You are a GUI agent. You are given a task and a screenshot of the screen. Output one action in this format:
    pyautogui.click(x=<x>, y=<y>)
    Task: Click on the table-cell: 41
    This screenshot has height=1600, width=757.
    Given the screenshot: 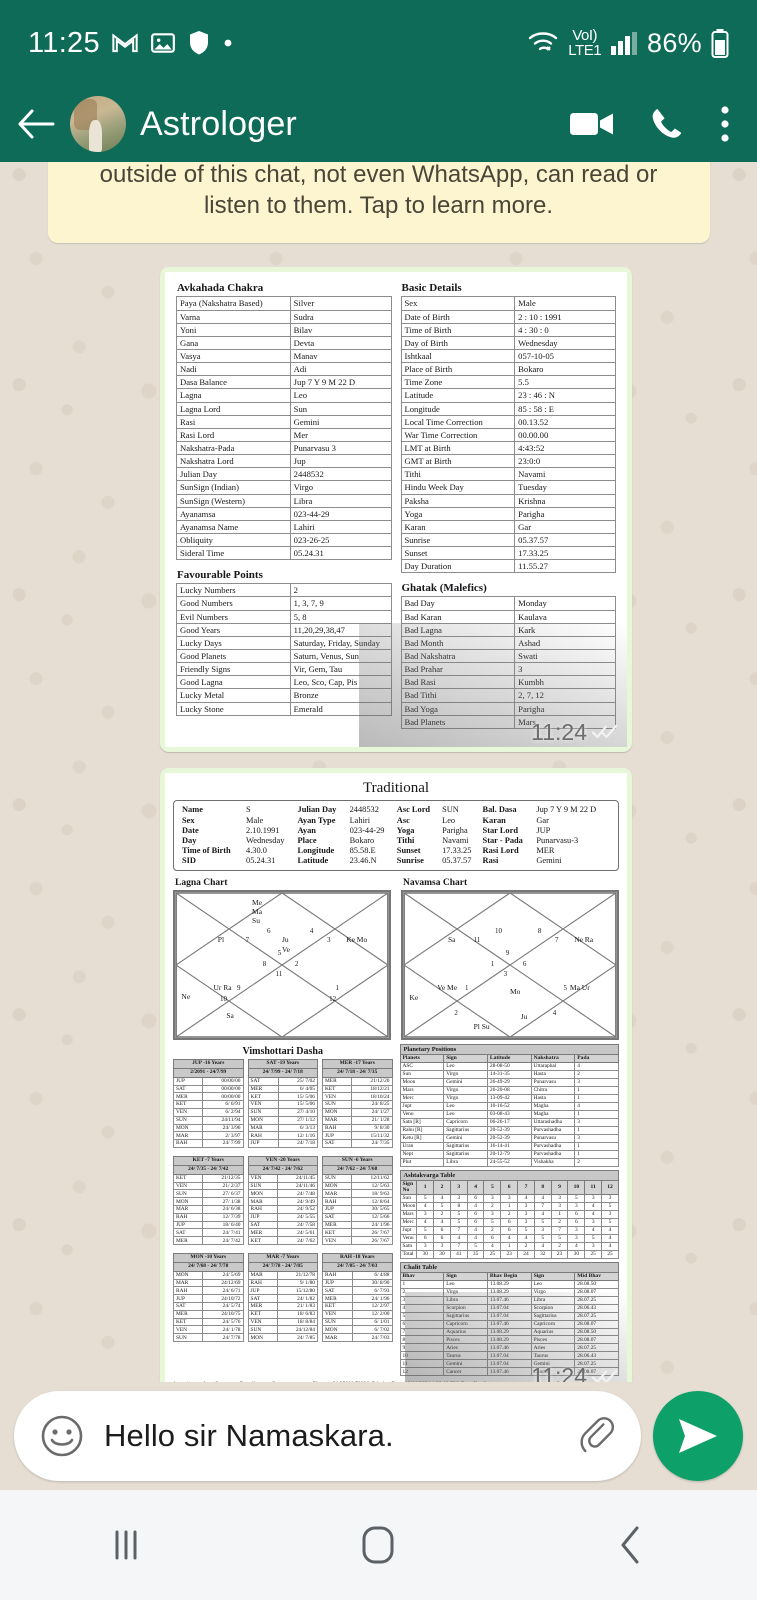 What is the action you would take?
    pyautogui.click(x=458, y=1254)
    